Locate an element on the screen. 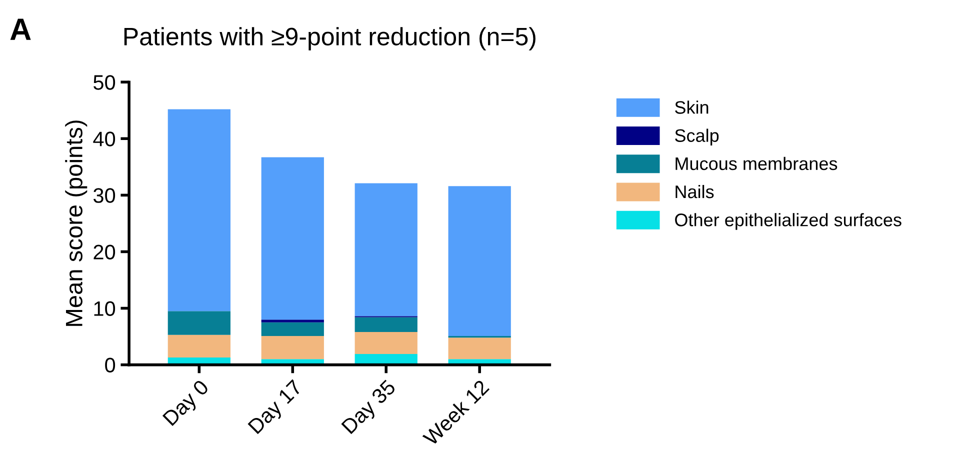 The image size is (956, 456). legend-label: Skin is located at coordinates (691, 107).